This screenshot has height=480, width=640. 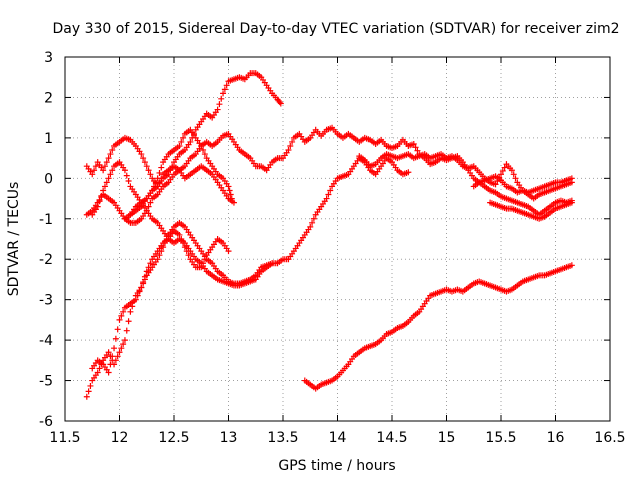 What do you see at coordinates (120, 438) in the screenshot?
I see `x-tick-label: 12` at bounding box center [120, 438].